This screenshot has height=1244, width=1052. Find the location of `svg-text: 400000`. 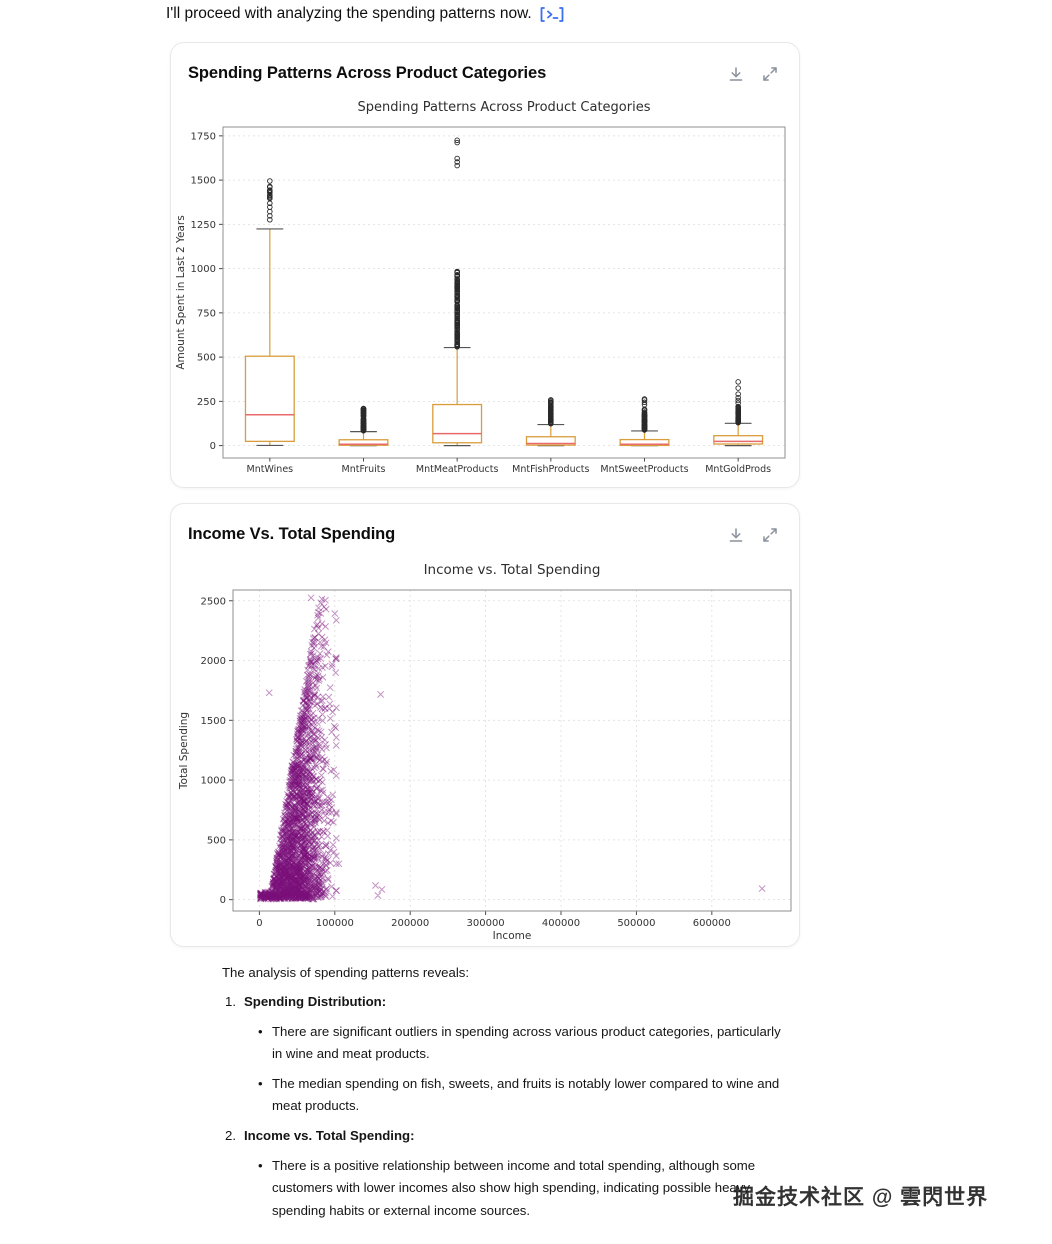

svg-text: 400000 is located at coordinates (561, 923).